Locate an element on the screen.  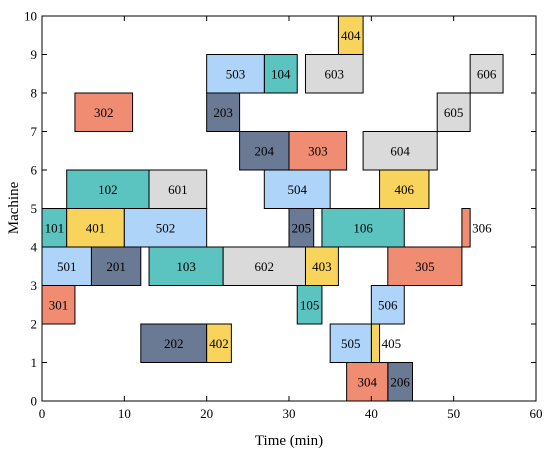
operation-label-106: 106 is located at coordinates (363, 227).